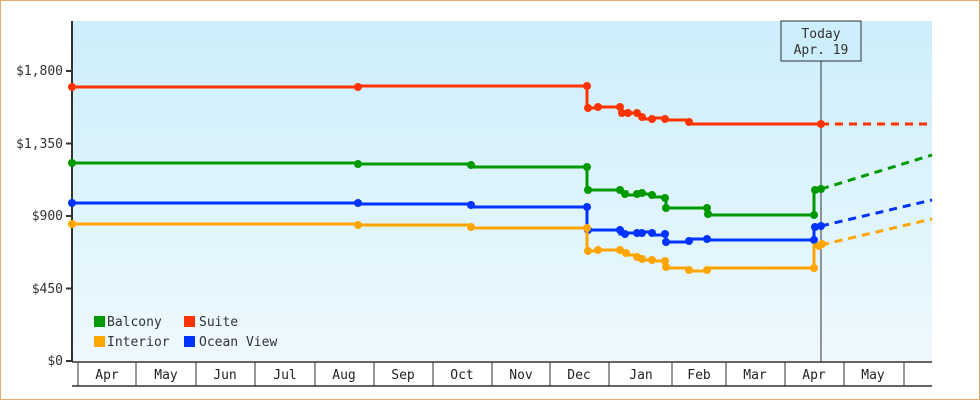  What do you see at coordinates (185, 332) in the screenshot?
I see `legend: Balcony Suite Interior Ocean View` at bounding box center [185, 332].